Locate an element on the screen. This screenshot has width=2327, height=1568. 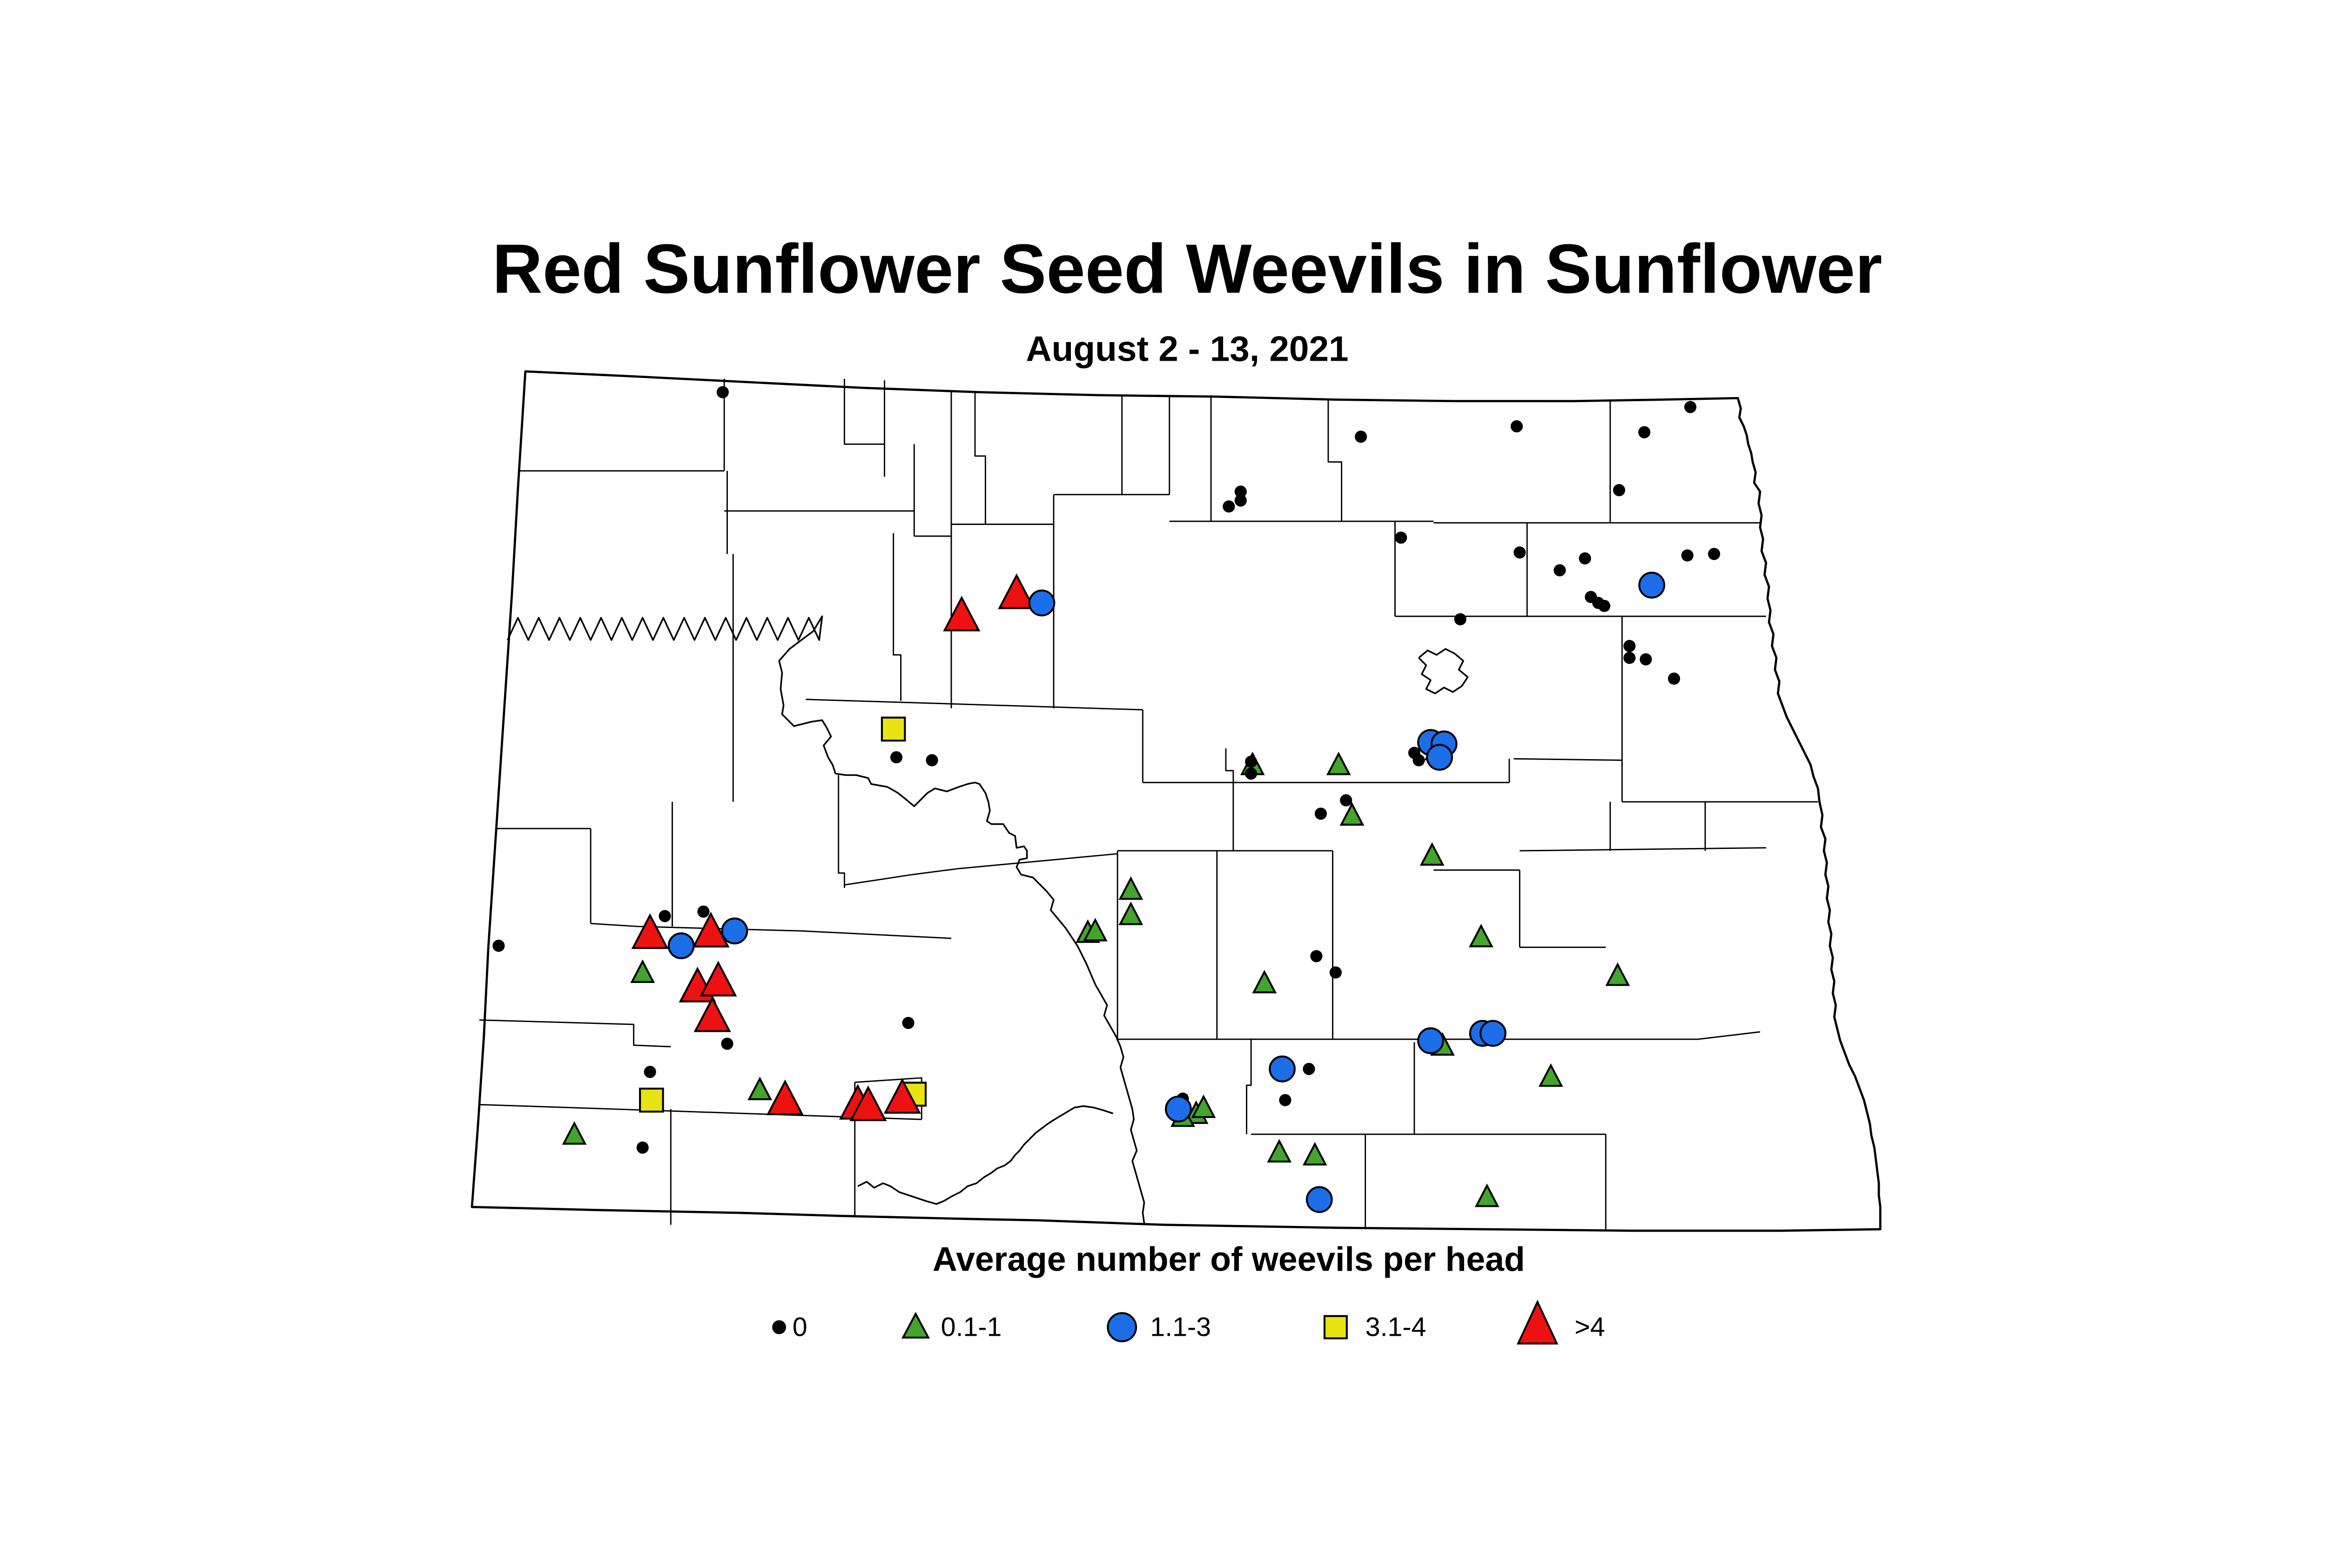
series-3.1-4 is located at coordinates (783, 914).